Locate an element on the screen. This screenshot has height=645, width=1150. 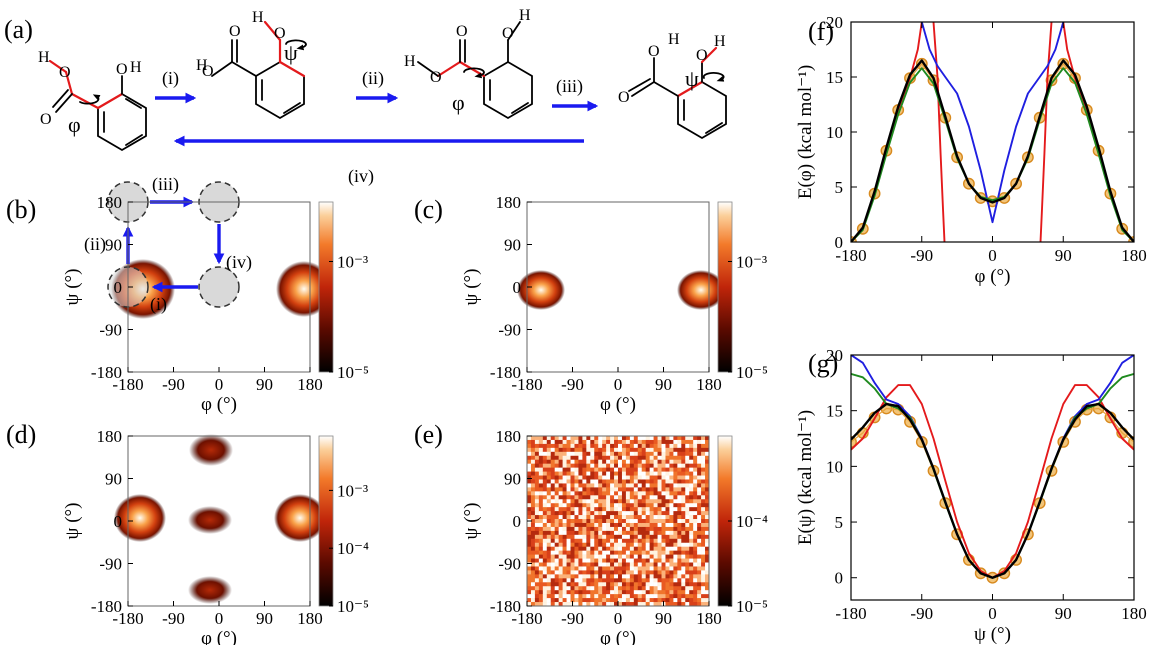
panel-label-d: (d) is located at coordinates (21, 434).